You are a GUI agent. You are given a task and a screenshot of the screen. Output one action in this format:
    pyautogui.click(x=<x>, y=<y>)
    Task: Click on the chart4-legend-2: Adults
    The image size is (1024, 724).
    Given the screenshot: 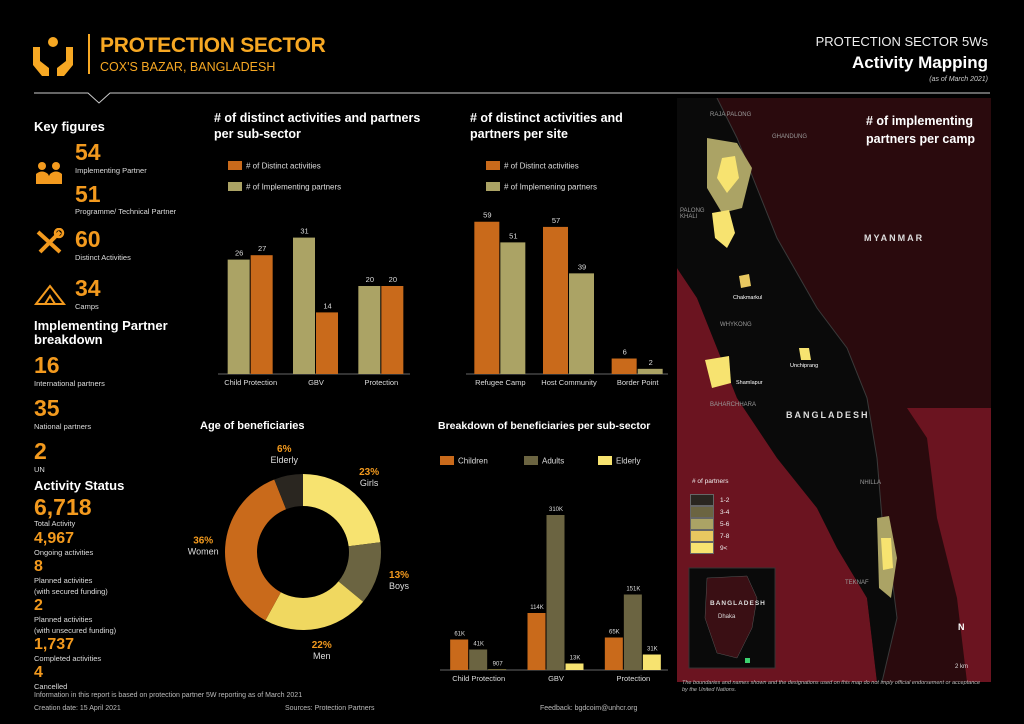 What is the action you would take?
    pyautogui.click(x=544, y=461)
    